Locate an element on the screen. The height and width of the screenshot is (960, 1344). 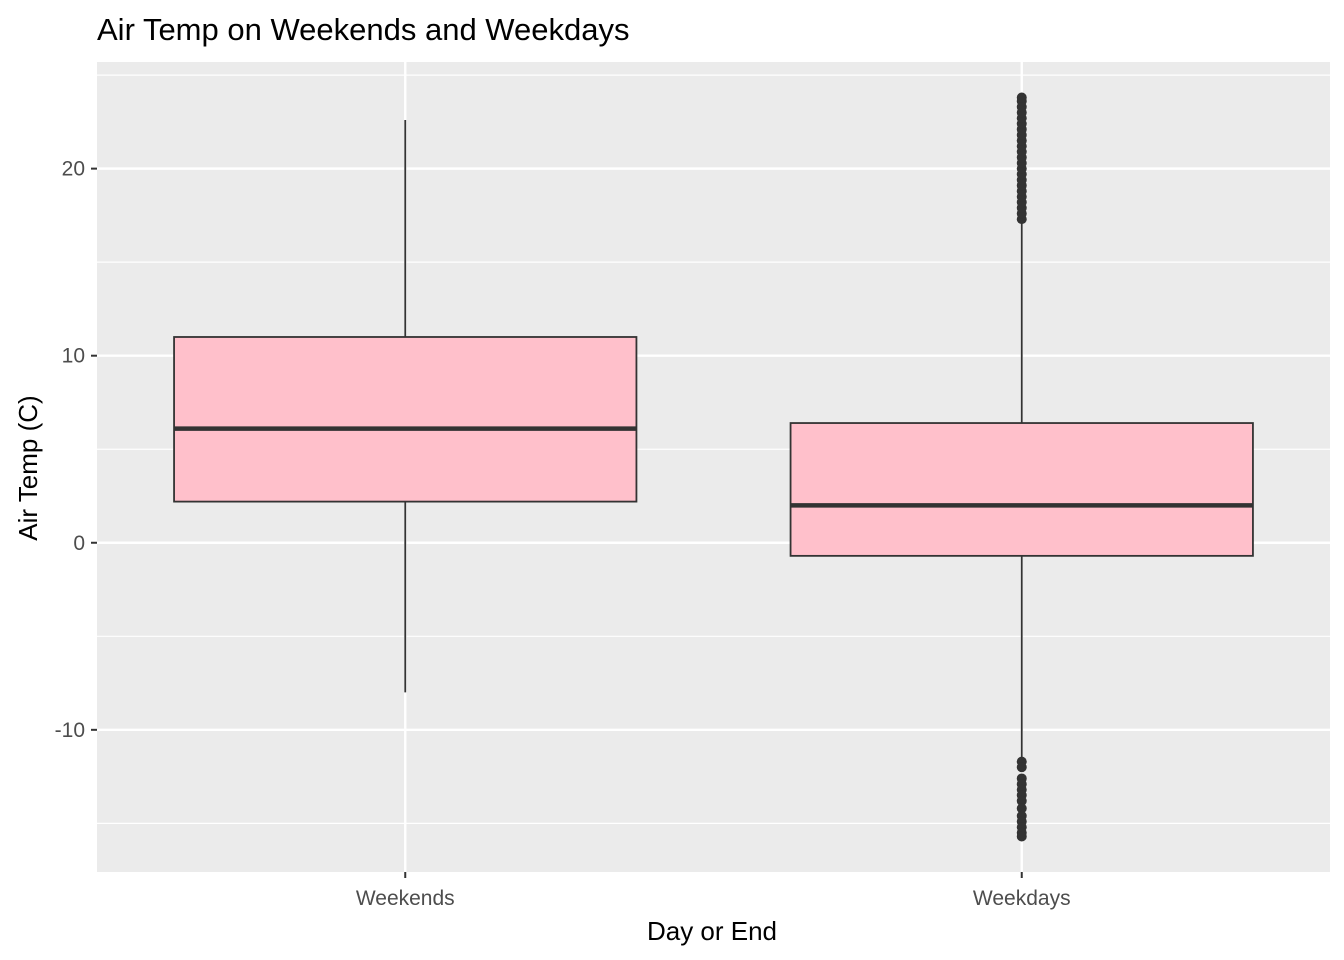
x-tick-label: Weekends is located at coordinates (405, 898).